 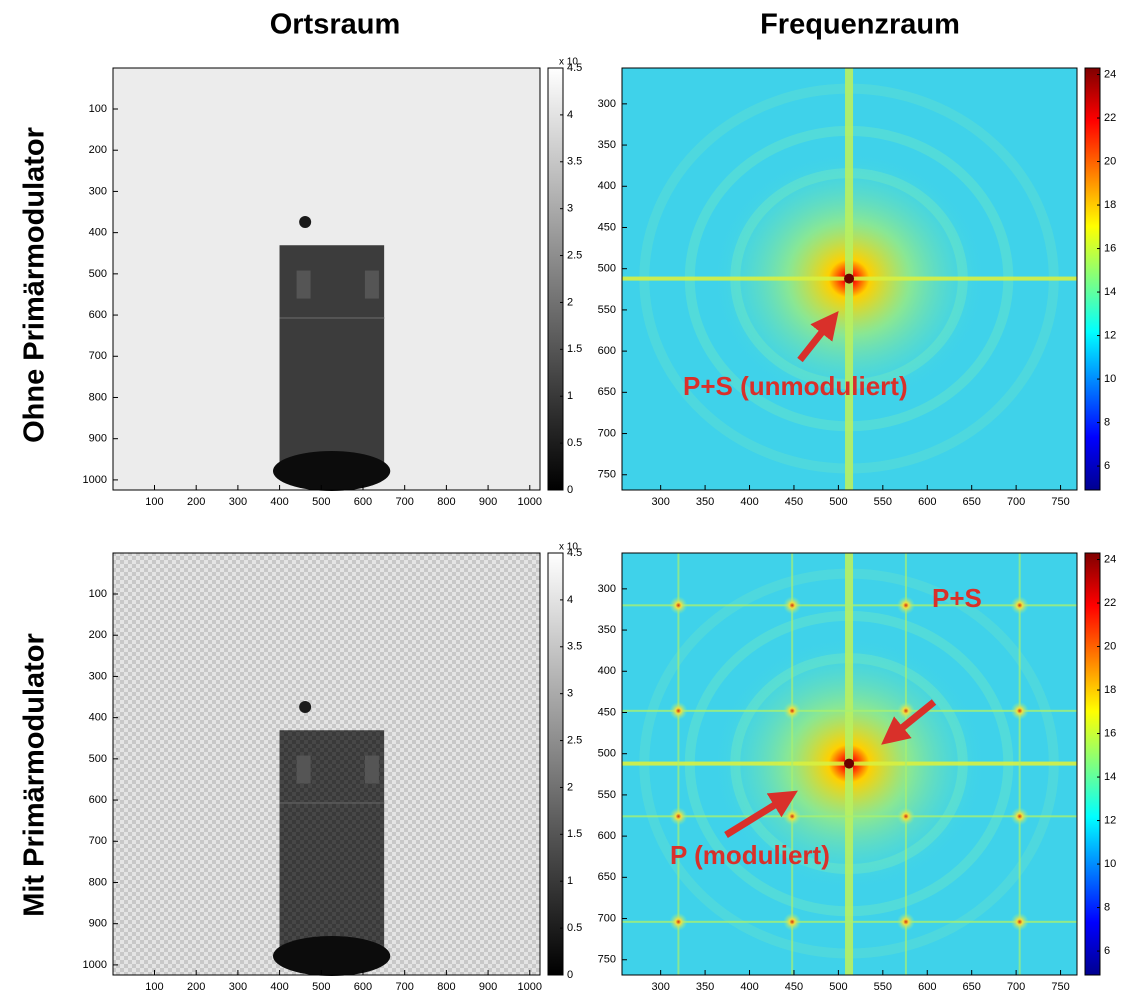 I want to click on colorbar-tick-label: 2.5, so click(x=574, y=255).